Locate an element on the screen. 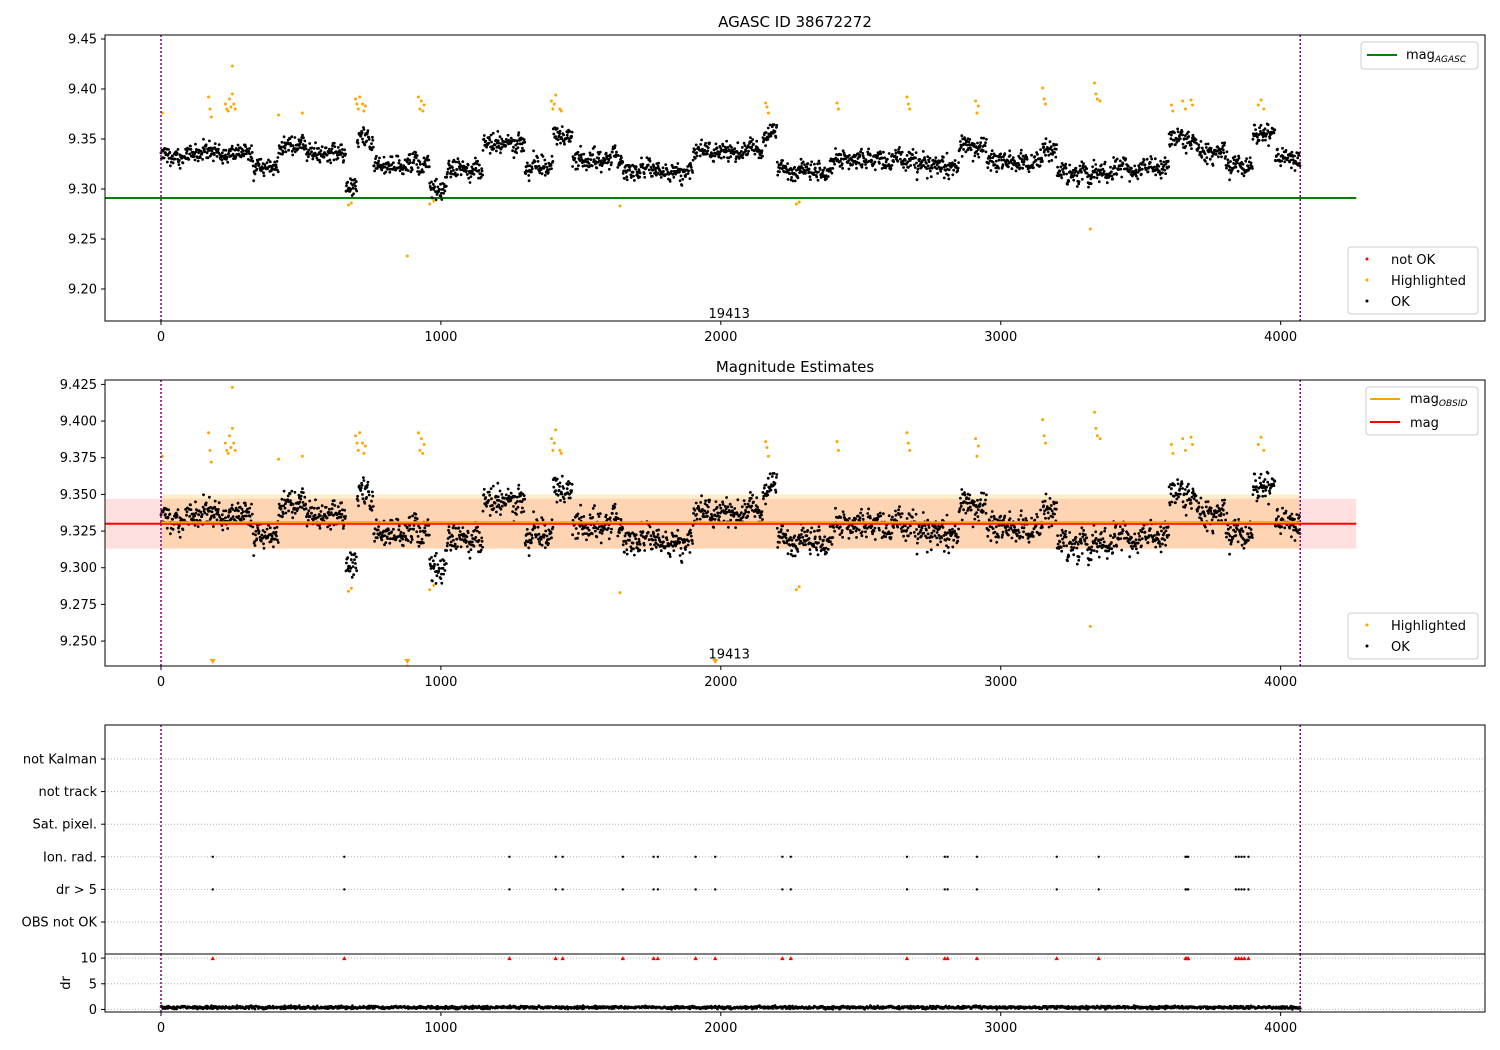  highlighted-point is located at coordinates (1171, 105).